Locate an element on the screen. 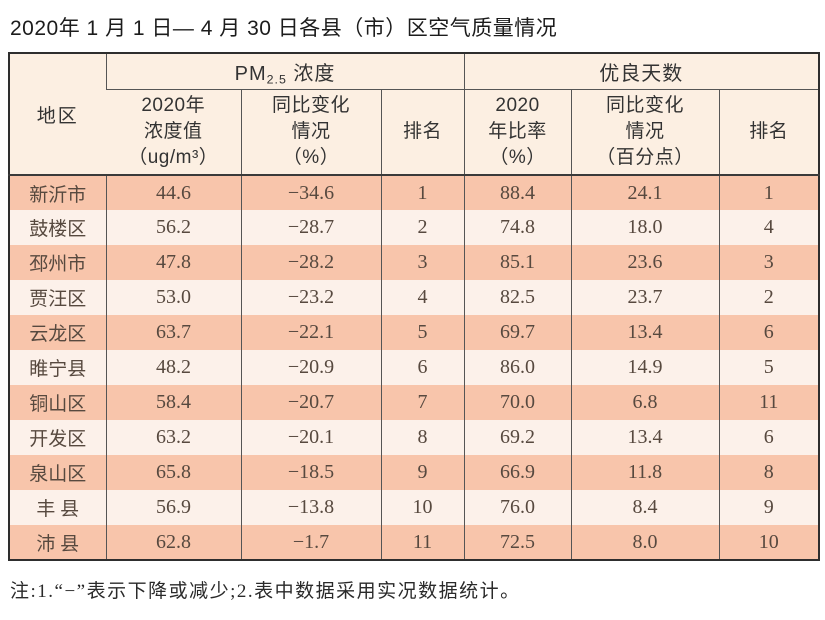 The height and width of the screenshot is (620, 825). good-rate-cell: 85.1 is located at coordinates (517, 262).